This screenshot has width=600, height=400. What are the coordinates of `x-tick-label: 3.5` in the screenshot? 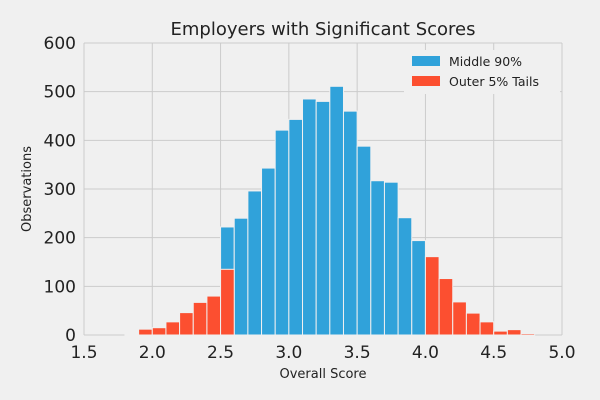 It's located at (357, 353).